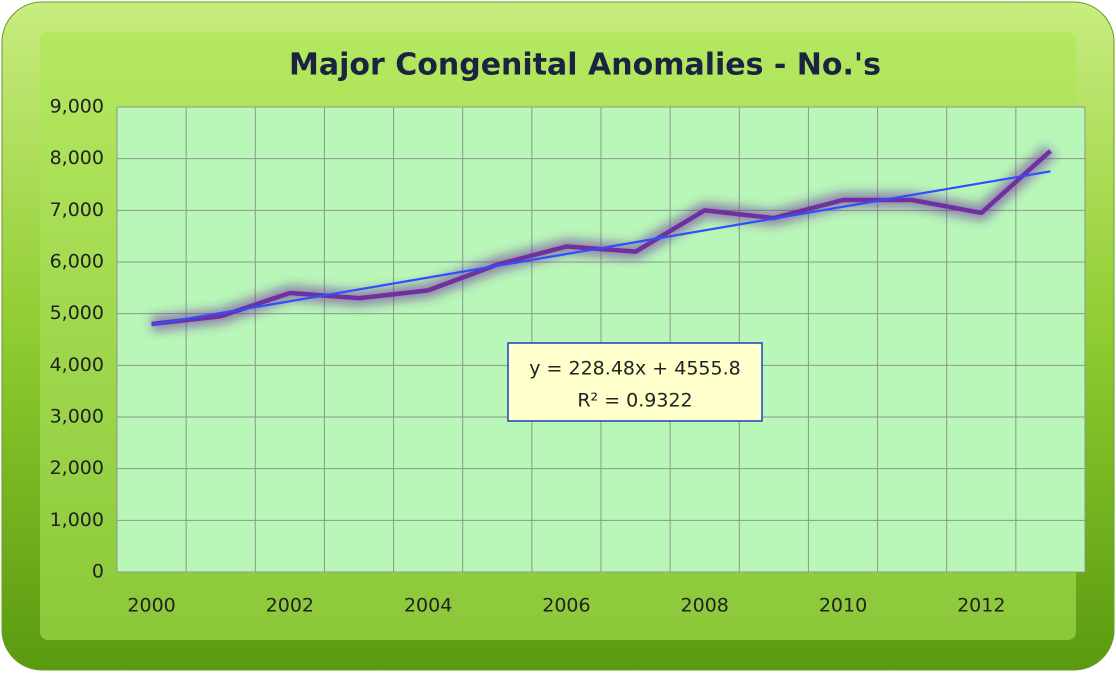  I want to click on x-tick-label: 2008, so click(705, 606).